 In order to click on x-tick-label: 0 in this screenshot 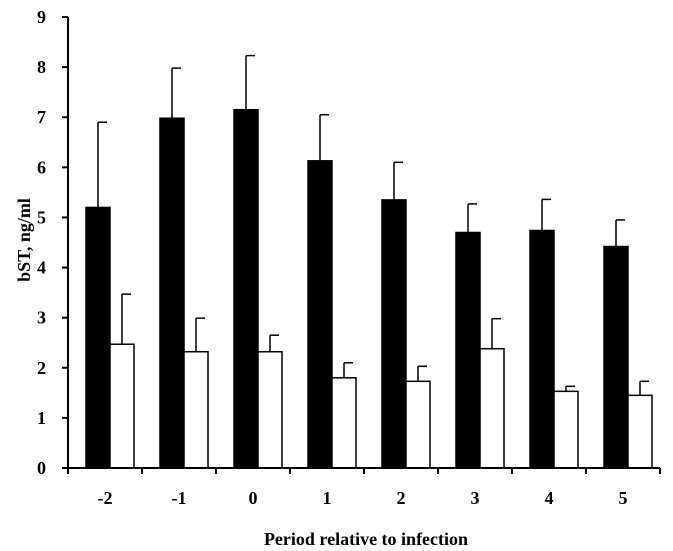, I will do `click(253, 498)`.